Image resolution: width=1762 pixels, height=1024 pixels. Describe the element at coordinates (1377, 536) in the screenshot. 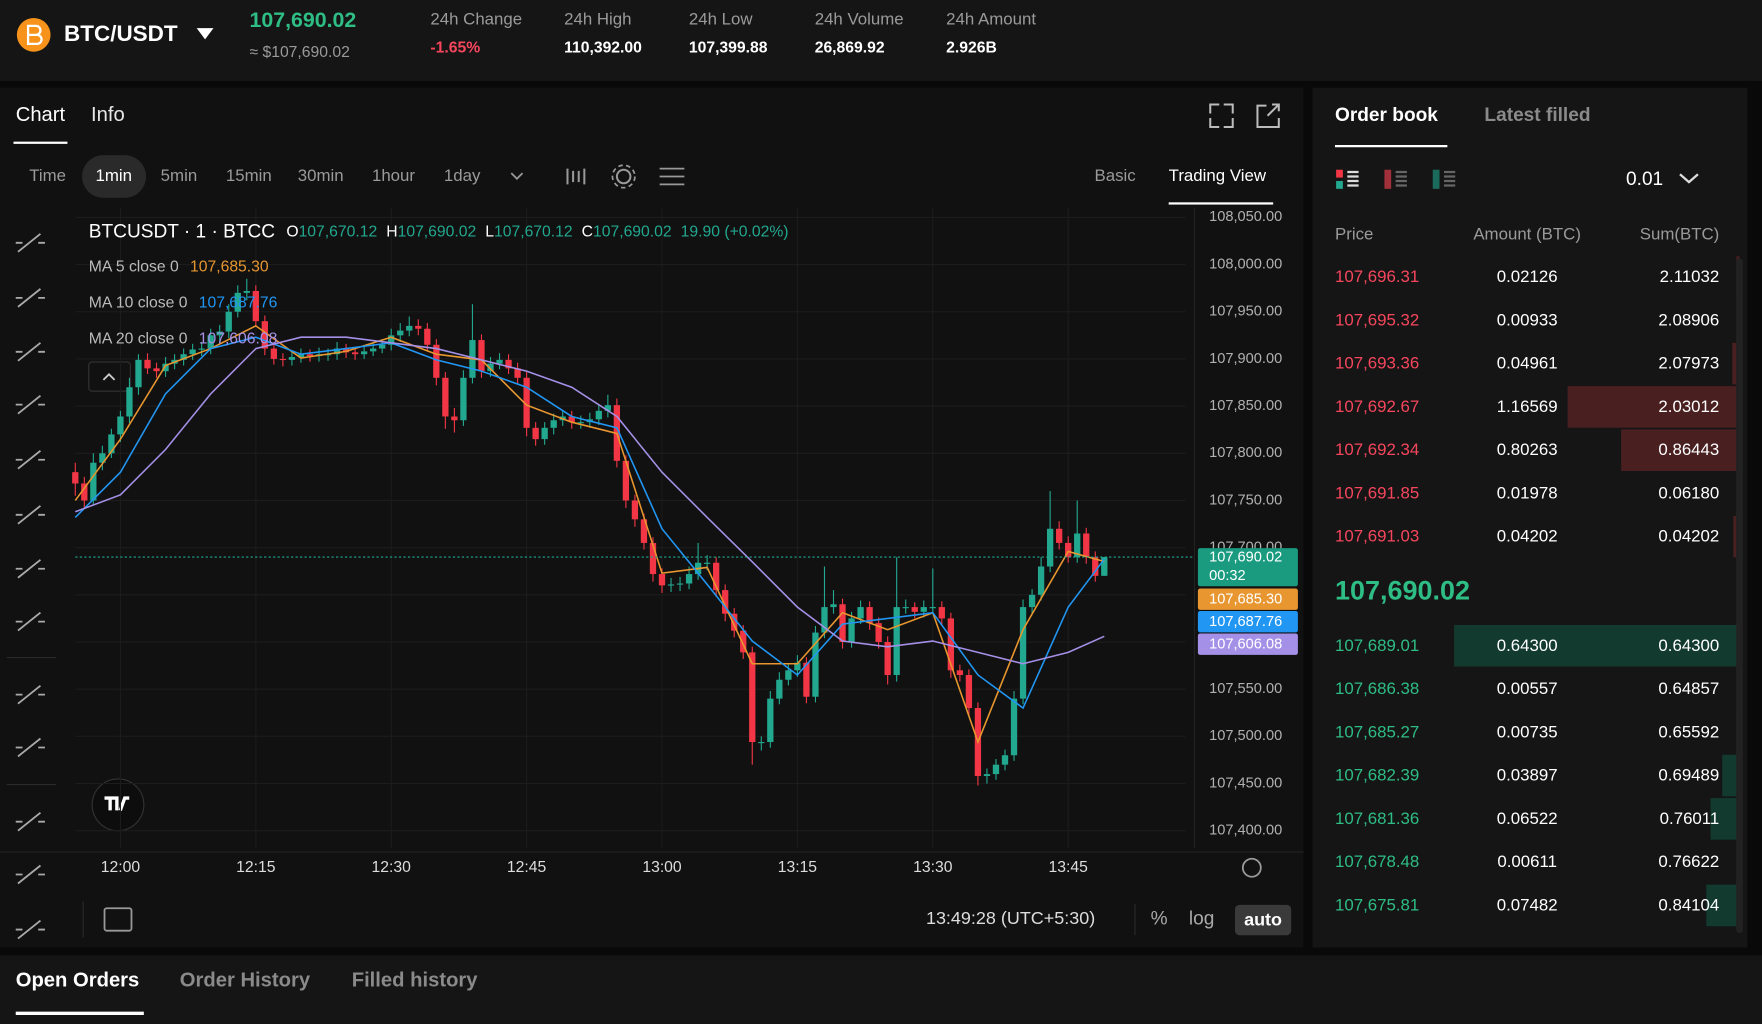

I see `order-price: 107,691.03` at that location.